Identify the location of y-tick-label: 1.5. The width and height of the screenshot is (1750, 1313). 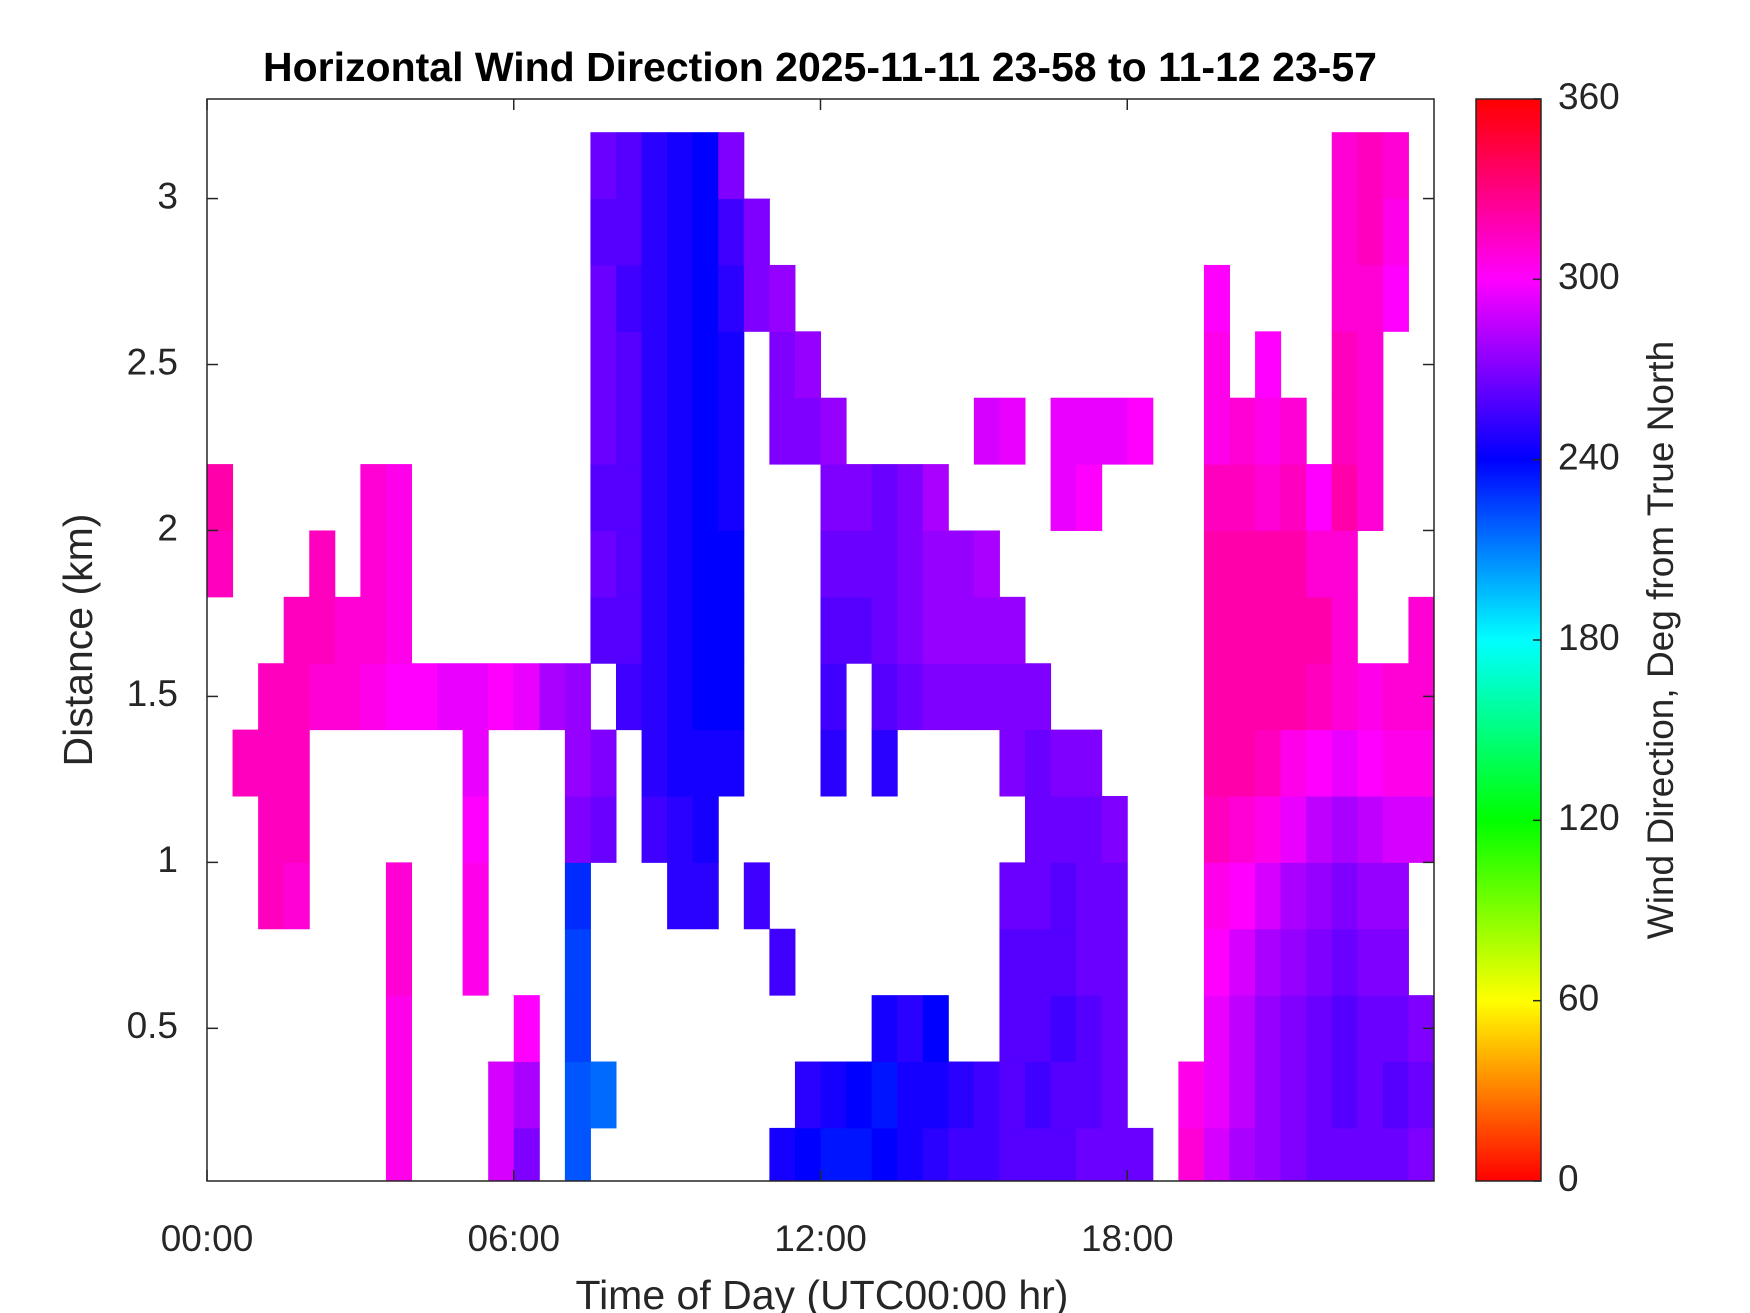
(152, 693).